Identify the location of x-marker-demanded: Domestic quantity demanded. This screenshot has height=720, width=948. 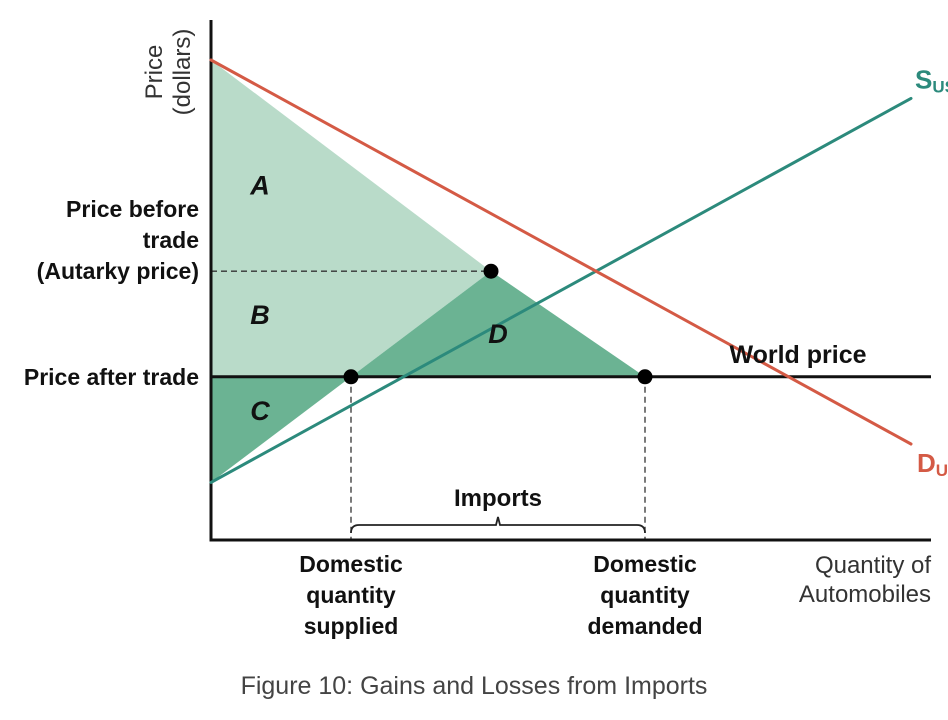
(644, 595).